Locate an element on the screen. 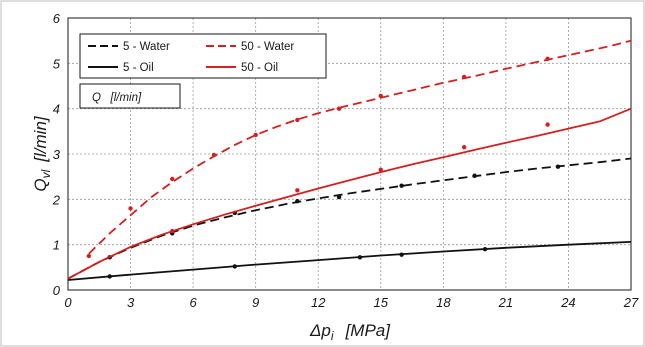 This screenshot has width=645, height=347. series-line-5-oil is located at coordinates (349, 261).